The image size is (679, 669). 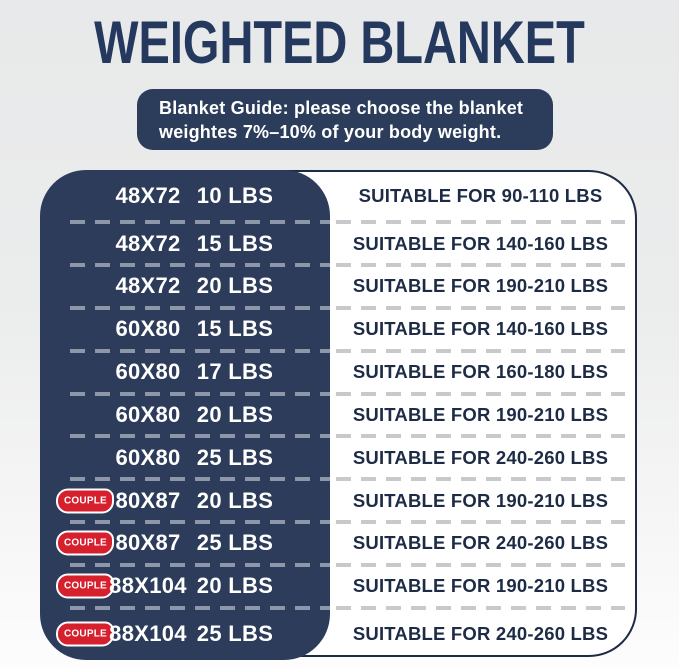 I want to click on table-row: 60X80 17 LBS SUITABLE FOR 160-180 LBS, so click(x=338, y=371).